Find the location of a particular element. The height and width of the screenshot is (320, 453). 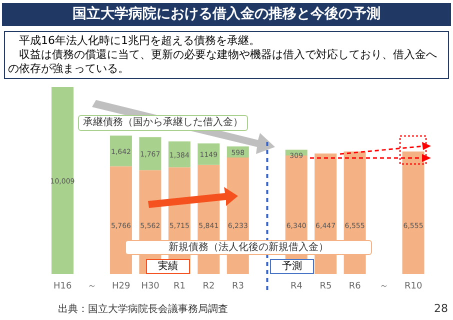

x-tick-label: R5 is located at coordinates (326, 286).